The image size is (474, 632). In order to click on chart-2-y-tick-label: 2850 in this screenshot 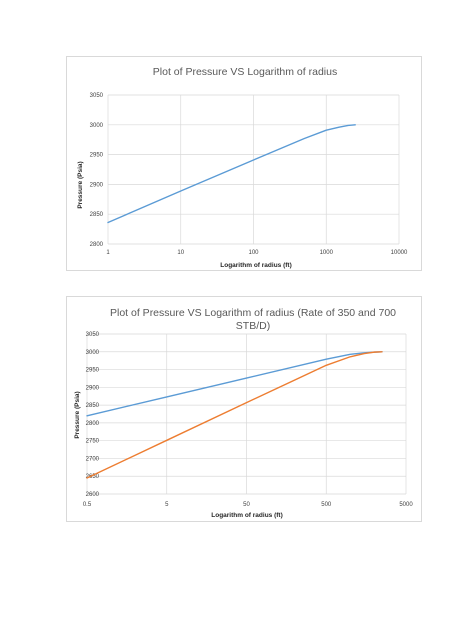, I will do `click(93, 406)`.